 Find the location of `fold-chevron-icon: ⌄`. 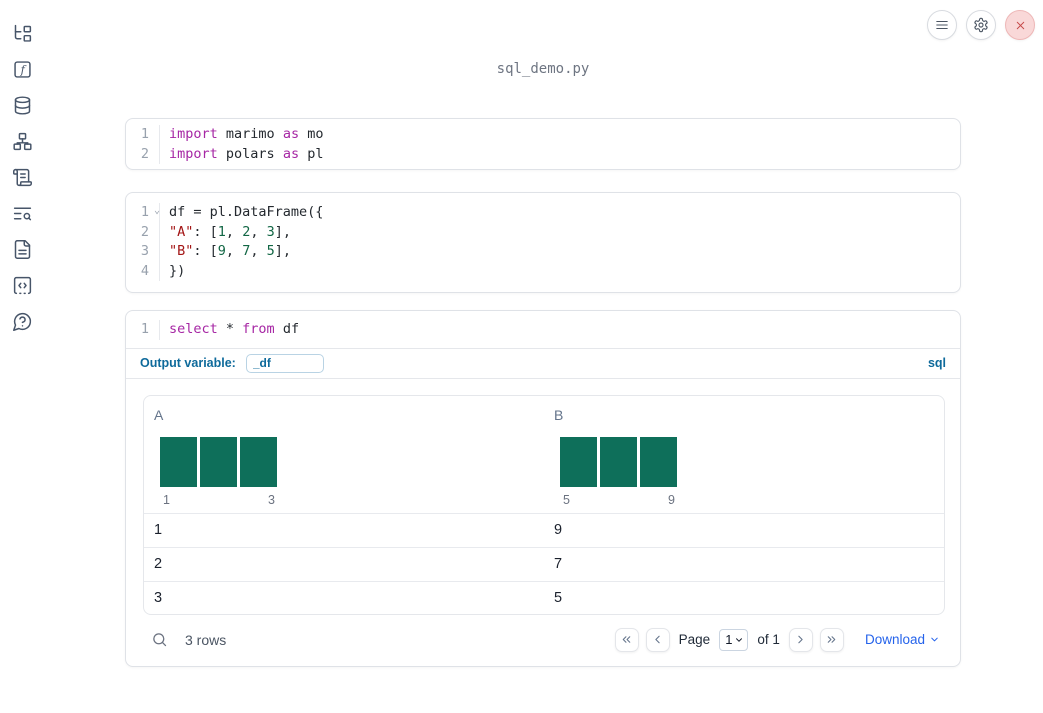

fold-chevron-icon: ⌄ is located at coordinates (156, 210).